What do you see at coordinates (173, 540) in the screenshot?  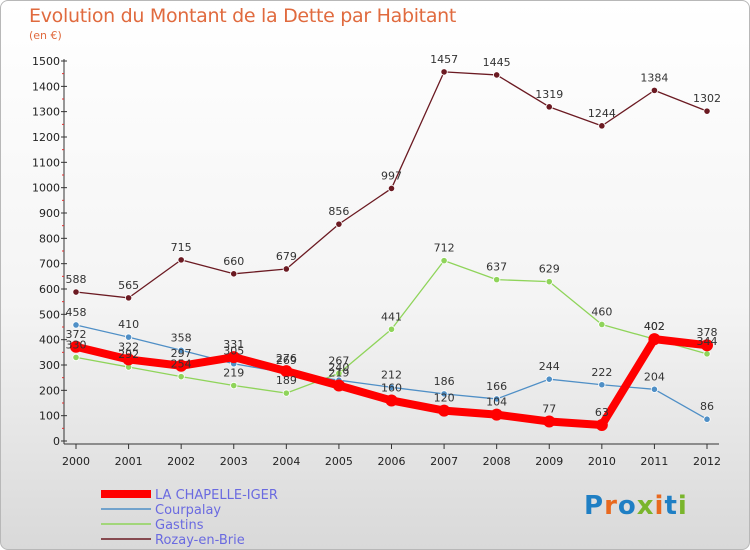 I see `legend-item: Rozay-en-Brie` at bounding box center [173, 540].